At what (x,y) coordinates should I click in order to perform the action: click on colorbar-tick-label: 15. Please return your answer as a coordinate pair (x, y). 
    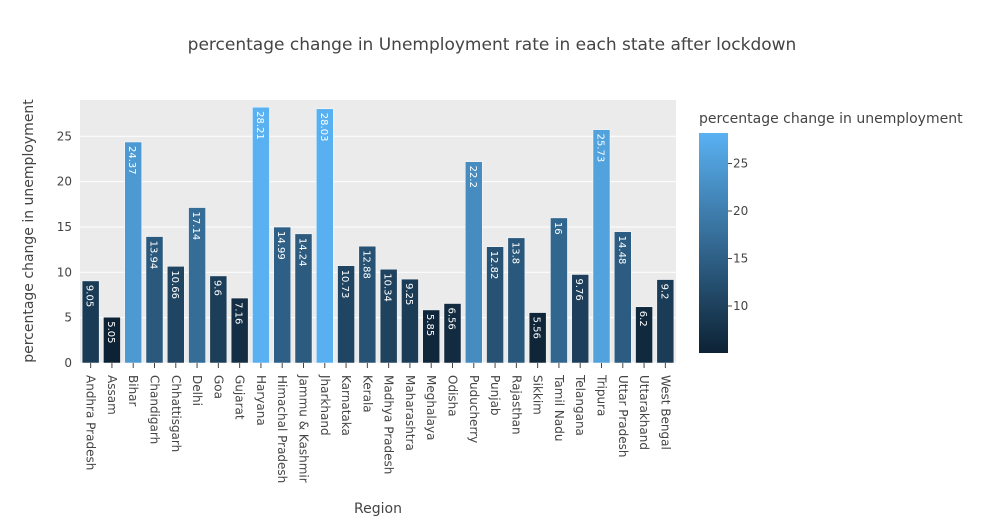
    Looking at the image, I should click on (740, 258).